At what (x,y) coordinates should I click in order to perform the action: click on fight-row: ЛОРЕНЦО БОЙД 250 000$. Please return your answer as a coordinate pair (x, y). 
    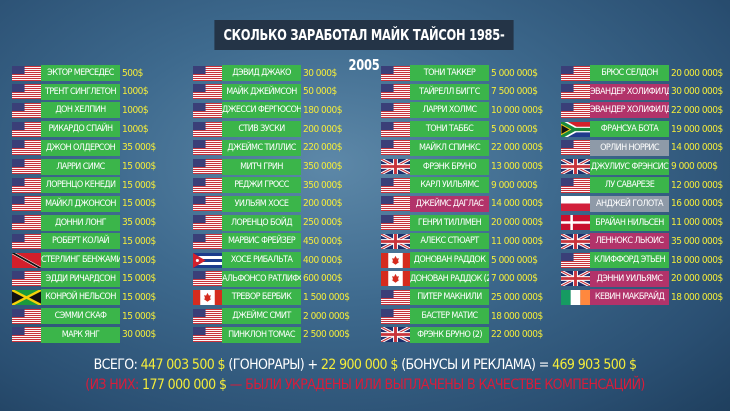
    Looking at the image, I should click on (267, 222).